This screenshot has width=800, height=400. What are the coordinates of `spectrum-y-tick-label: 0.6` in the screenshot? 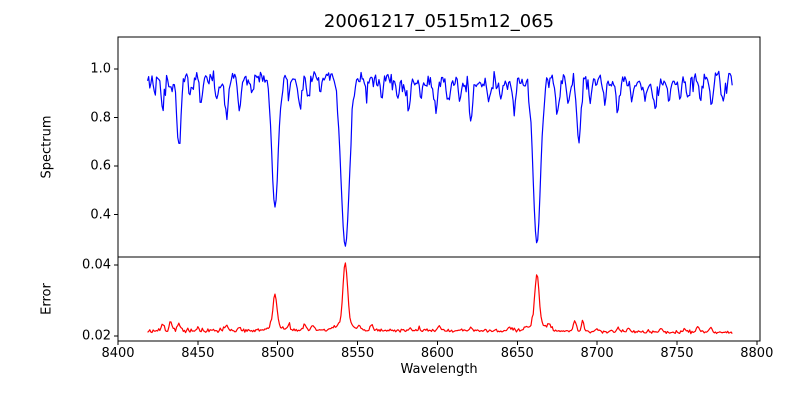 It's located at (100, 166).